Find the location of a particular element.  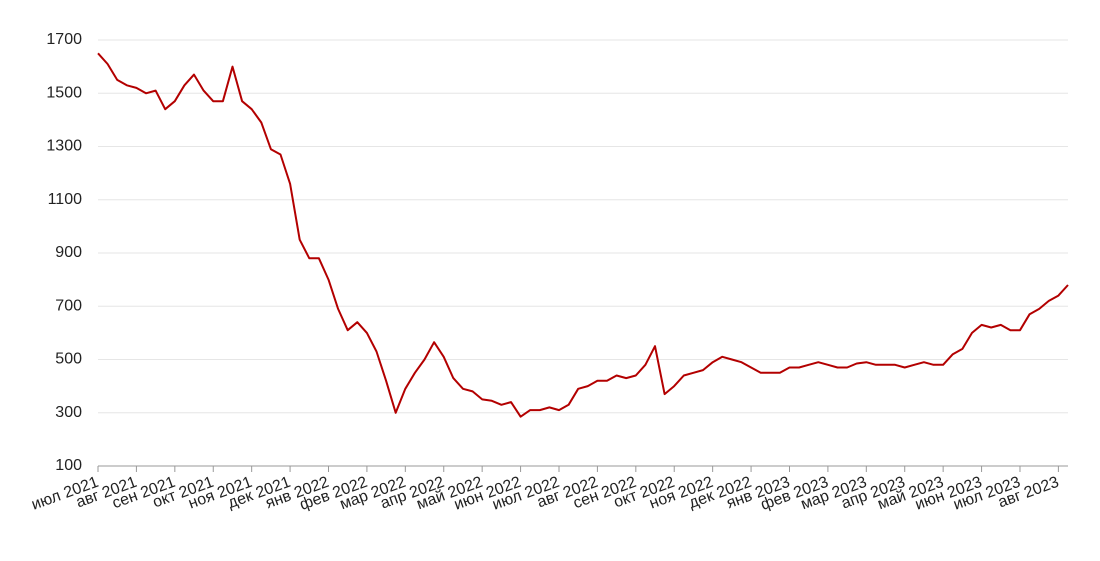

y-tick-label: 700 is located at coordinates (68, 305).